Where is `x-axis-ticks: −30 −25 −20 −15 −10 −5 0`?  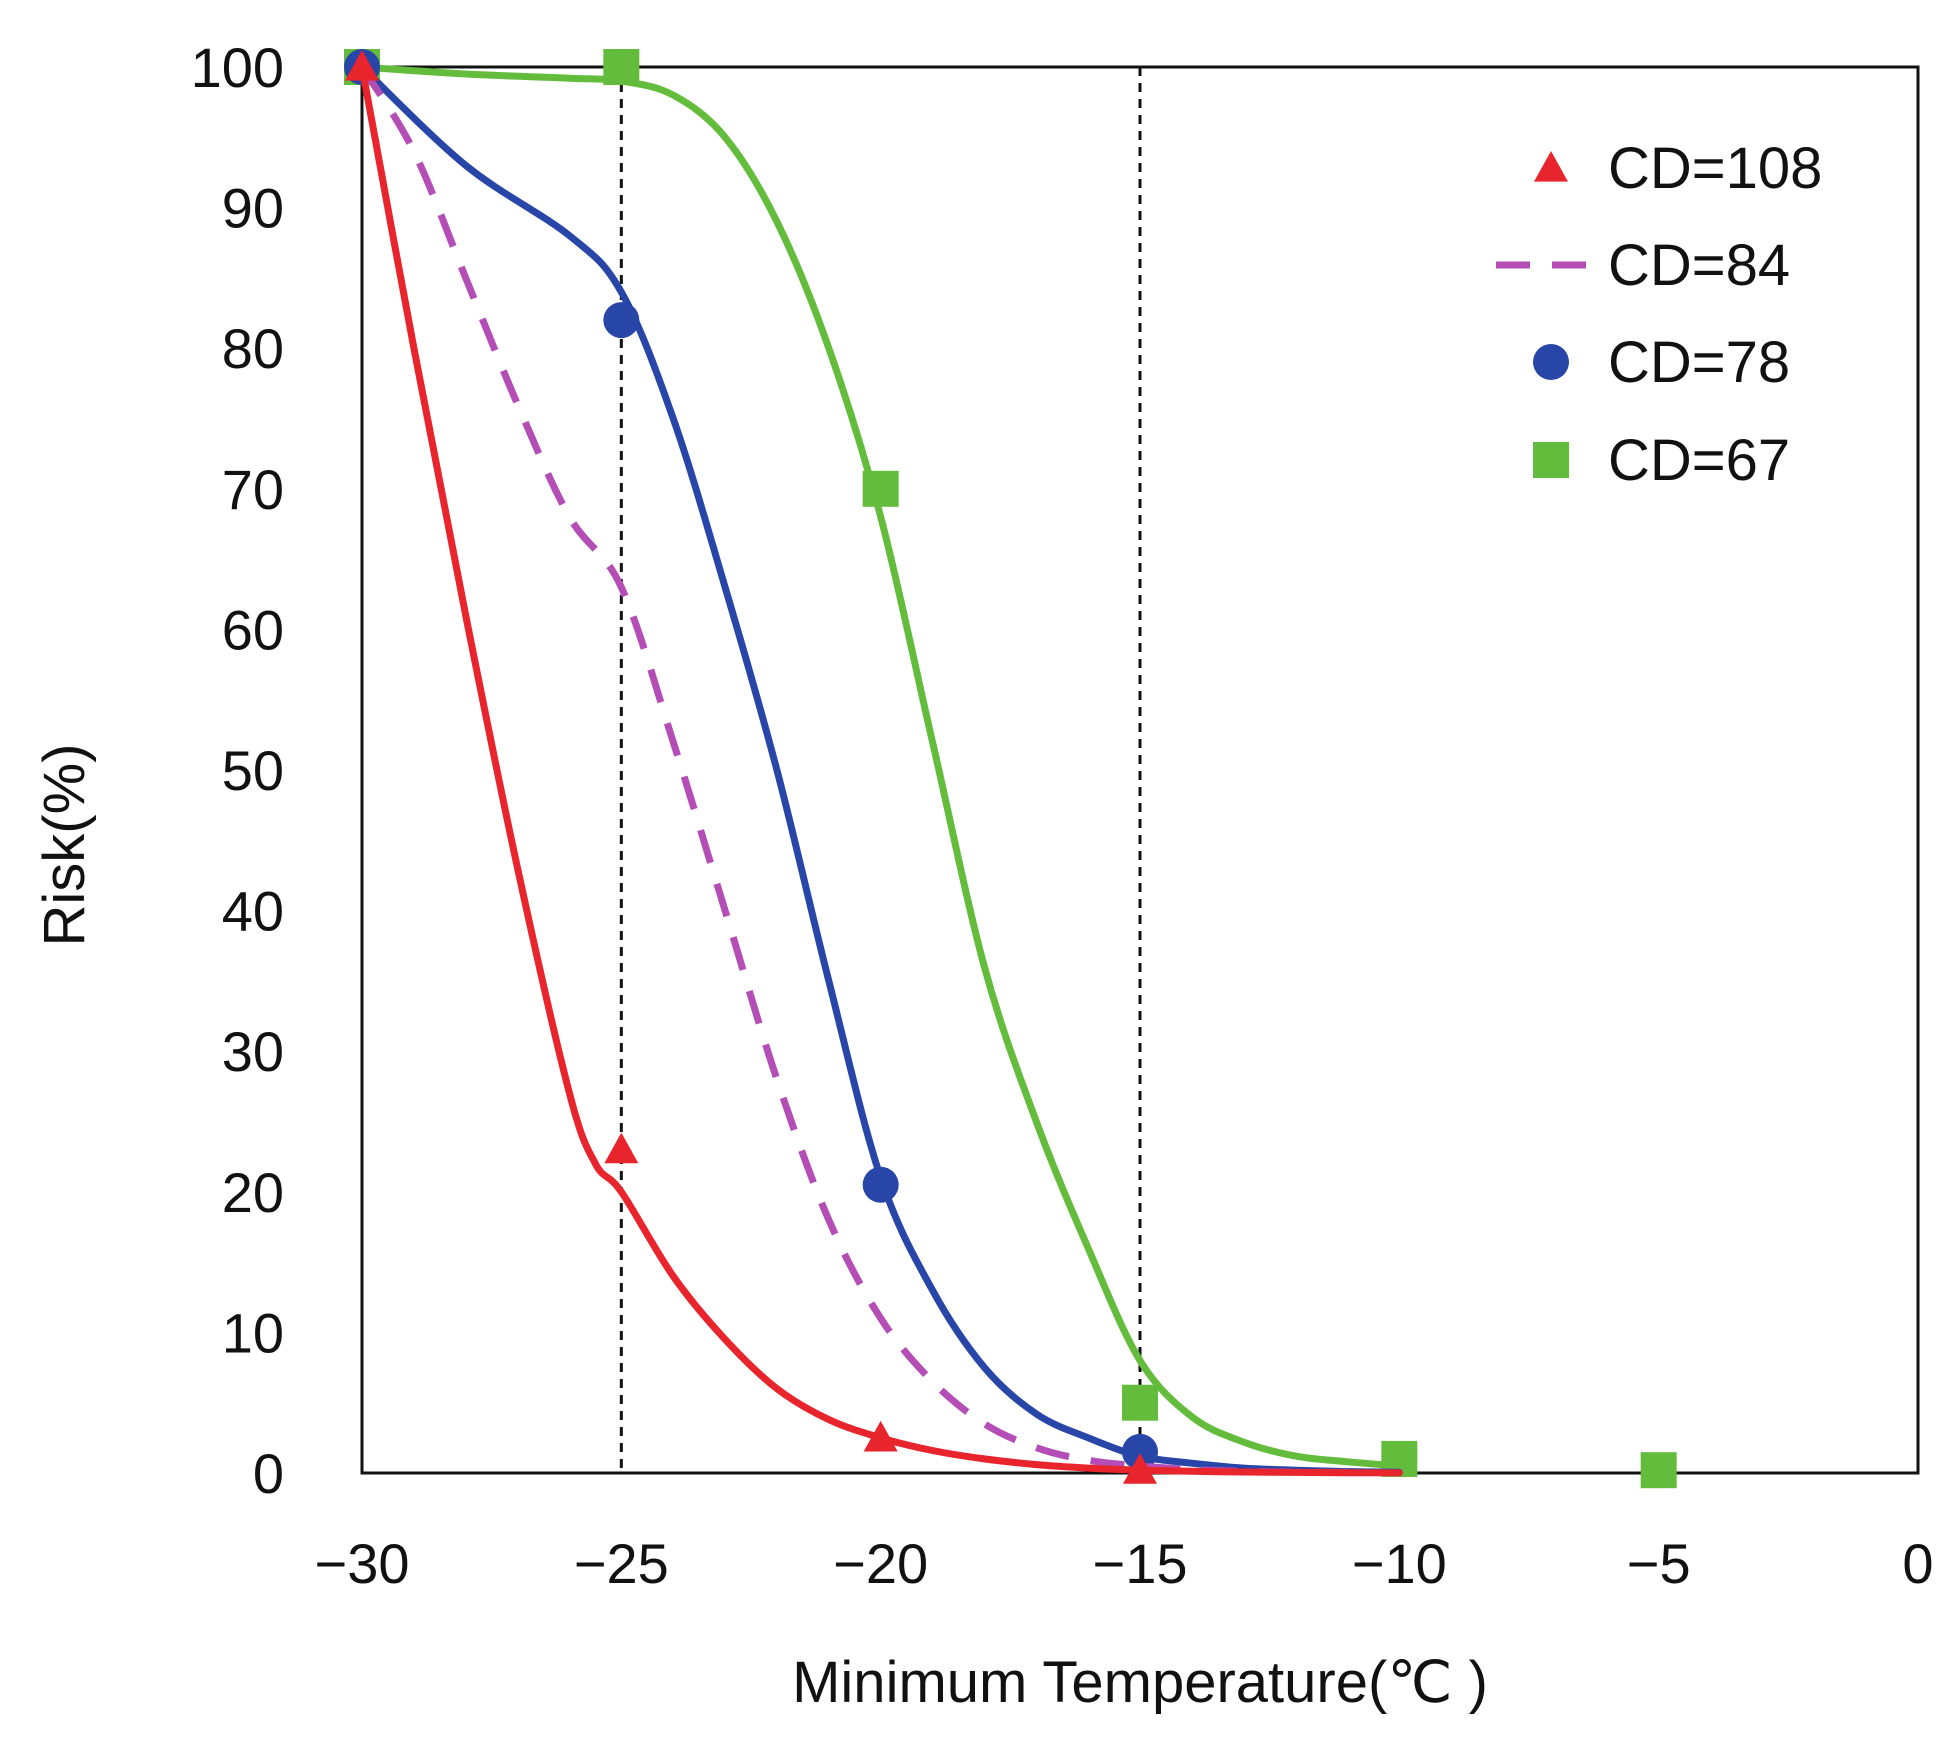 x-axis-ticks: −30 −25 −20 −15 −10 −5 0 is located at coordinates (1124, 1563).